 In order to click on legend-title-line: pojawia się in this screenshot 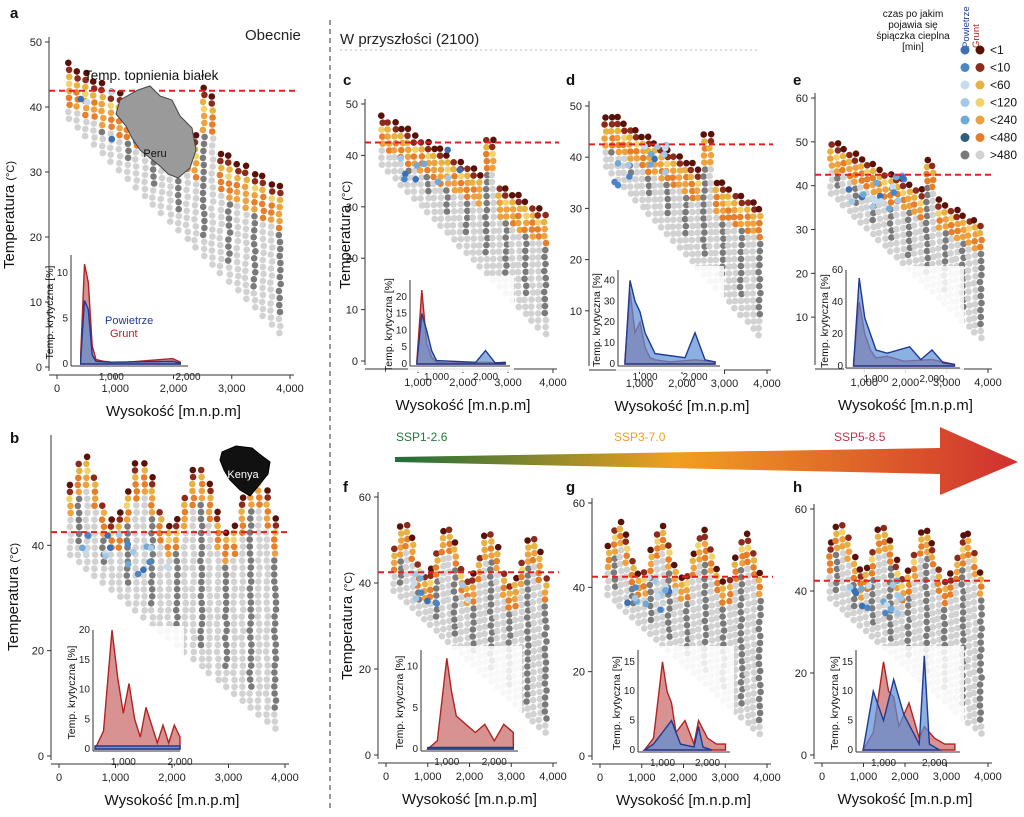, I will do `click(913, 25)`.